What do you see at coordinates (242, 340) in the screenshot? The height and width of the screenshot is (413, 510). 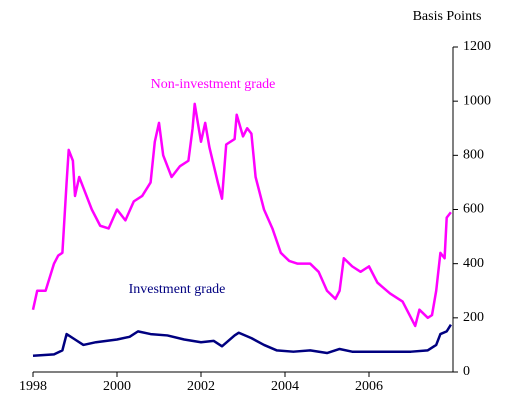 I see `line-series` at bounding box center [242, 340].